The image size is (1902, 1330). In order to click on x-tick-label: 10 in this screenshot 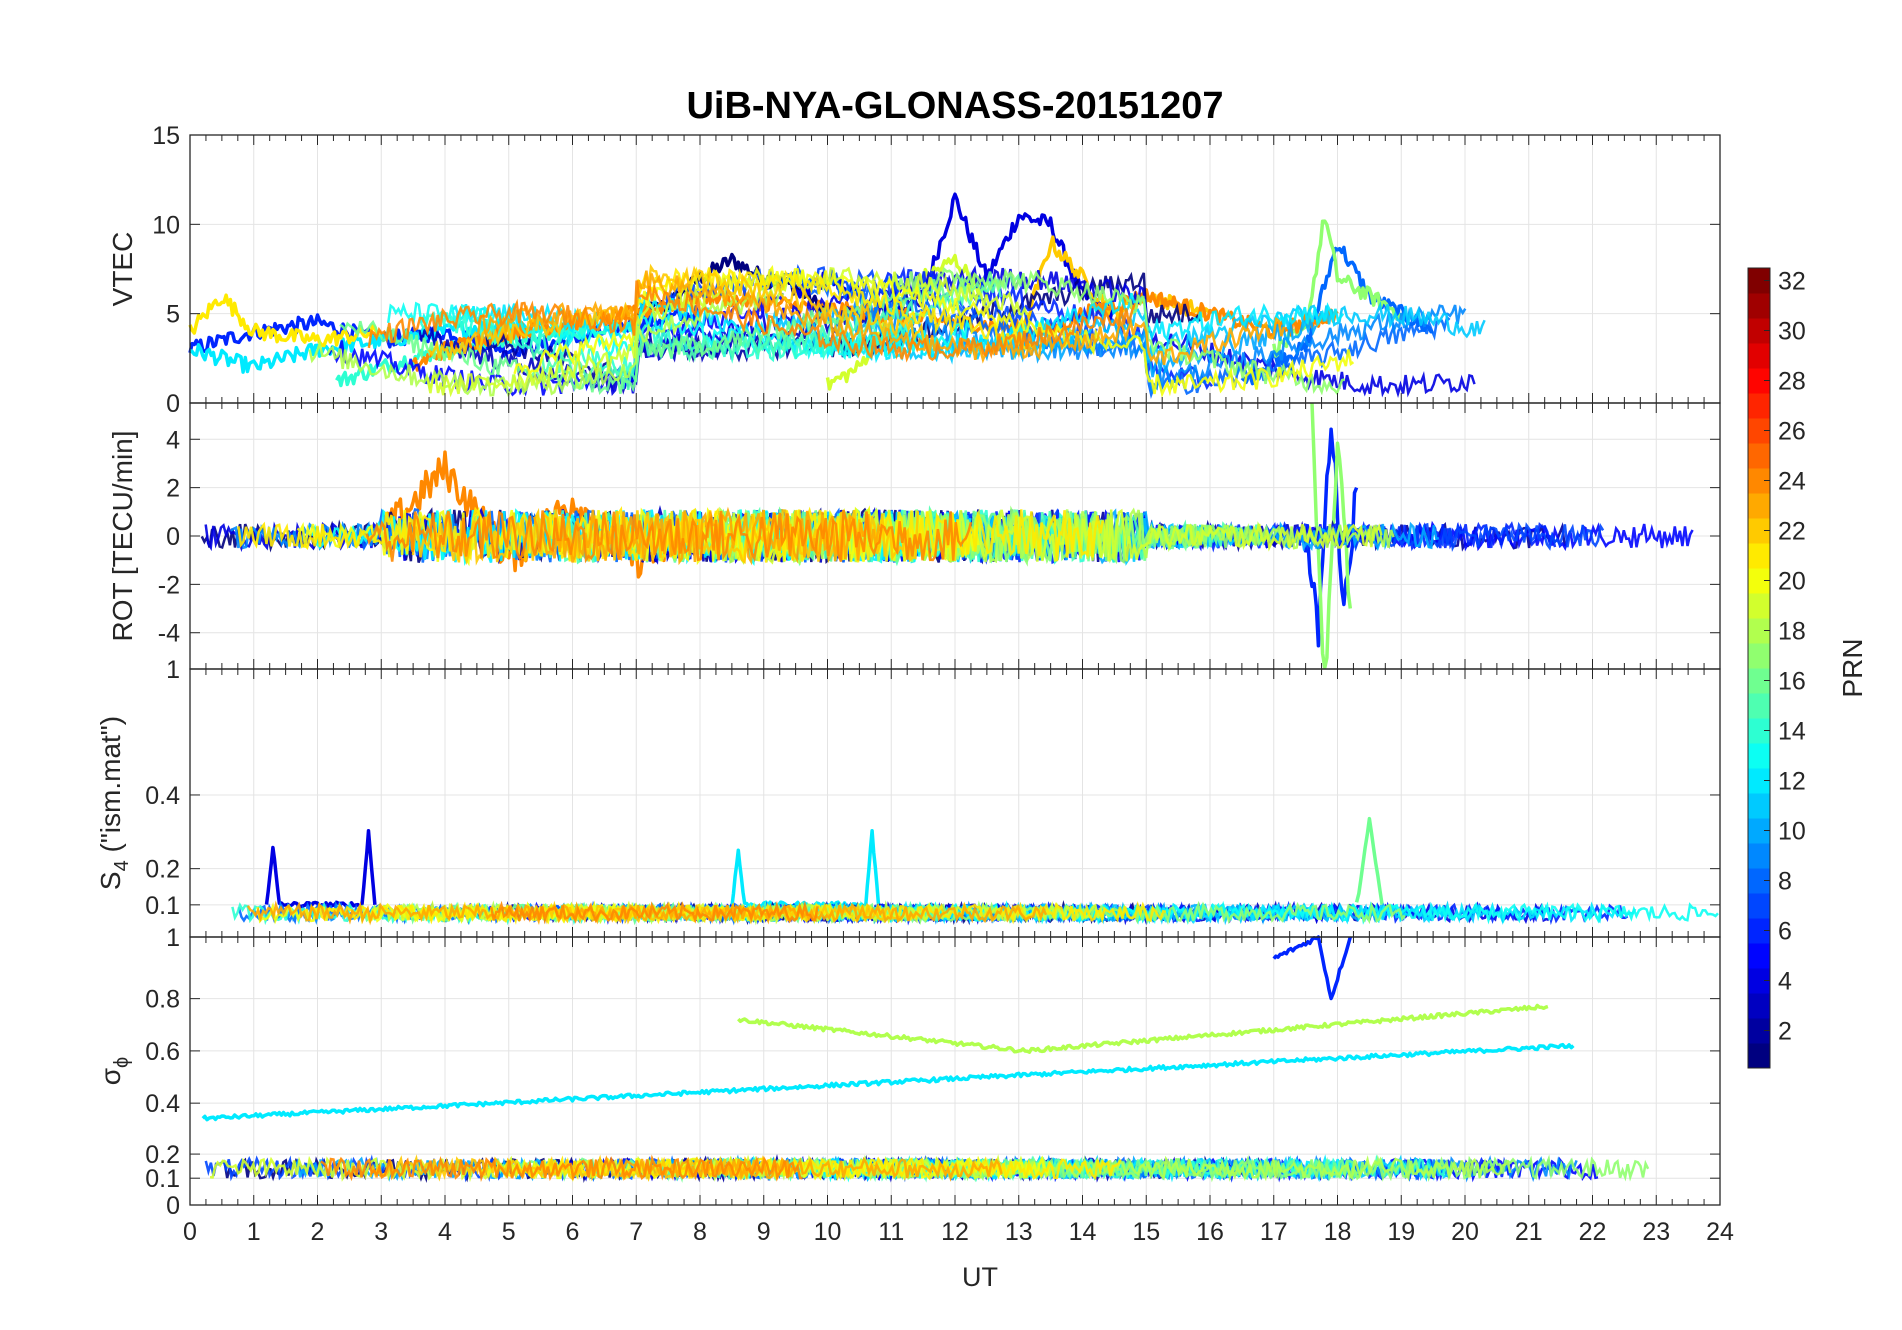, I will do `click(828, 1232)`.